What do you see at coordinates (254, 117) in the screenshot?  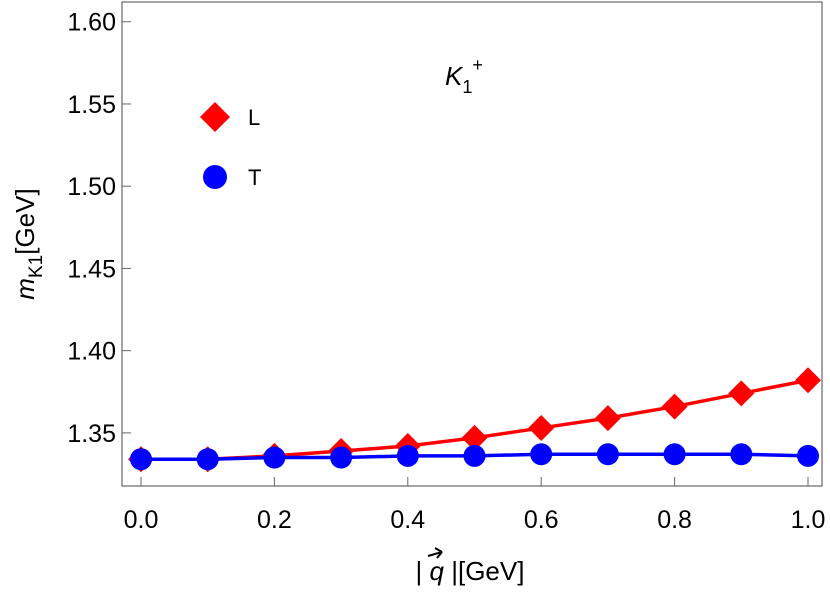 I see `legend-label: L` at bounding box center [254, 117].